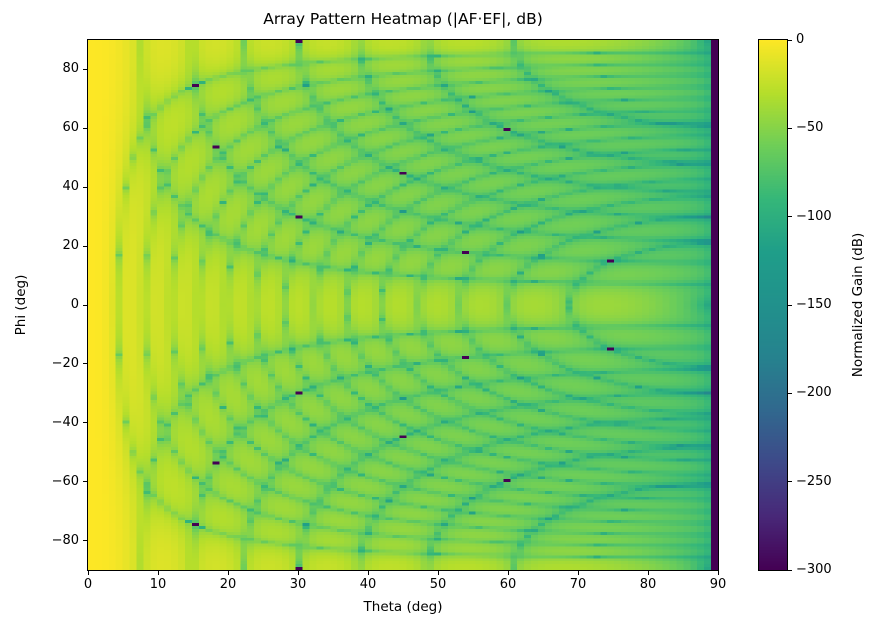 The image size is (885, 637). I want to click on y-tick-label: 0, so click(74, 304).